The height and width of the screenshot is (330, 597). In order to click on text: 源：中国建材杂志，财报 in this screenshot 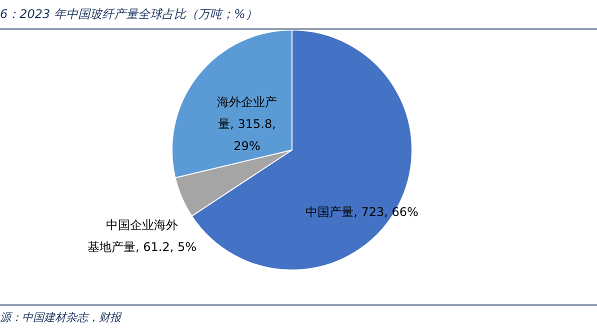, I will do `click(61, 317)`.